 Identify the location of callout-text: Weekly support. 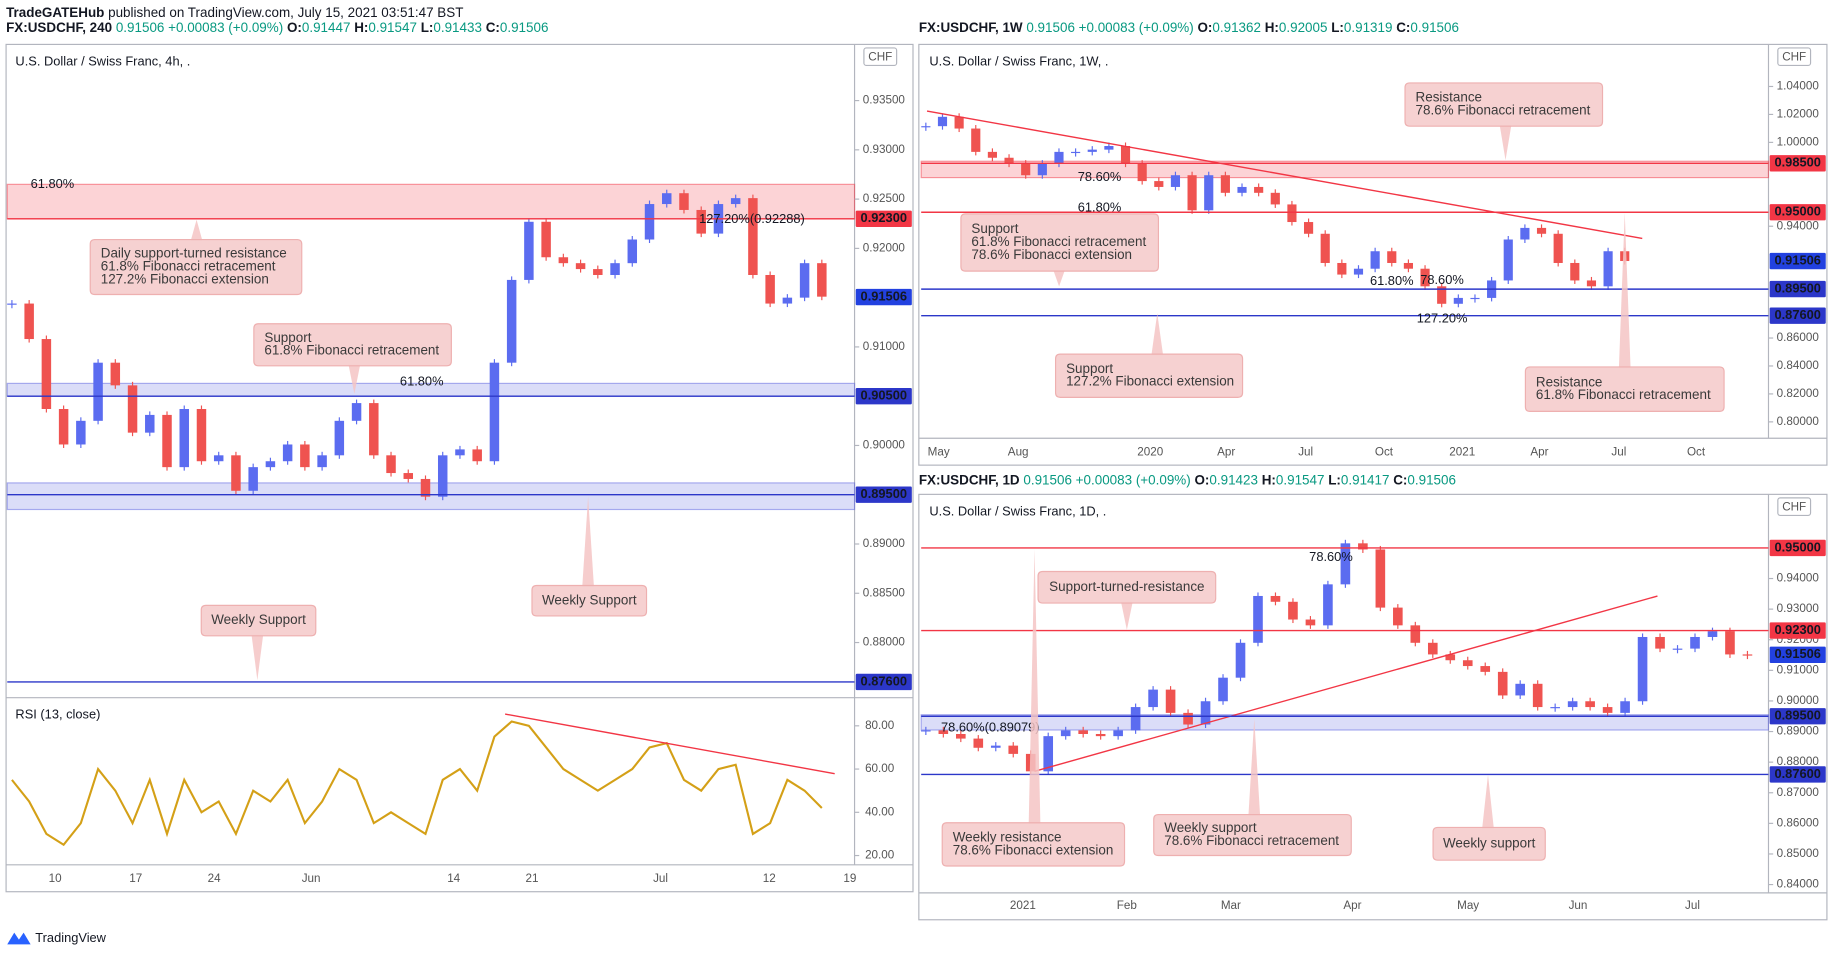
(1489, 842).